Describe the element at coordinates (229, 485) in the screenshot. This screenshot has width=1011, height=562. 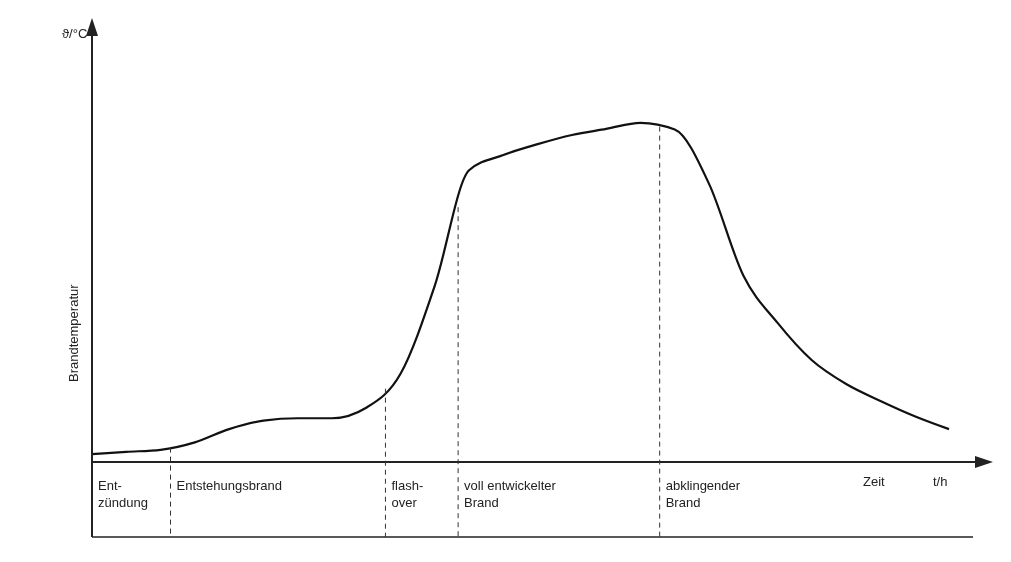
I see `text: Entstehungsbrand` at that location.